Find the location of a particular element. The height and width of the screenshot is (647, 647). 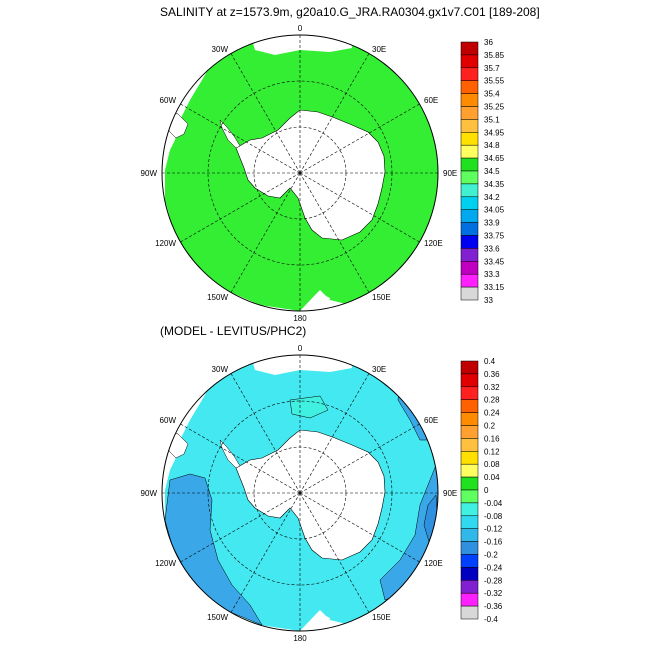

top-colorbar-label: 35.25 is located at coordinates (494, 107).